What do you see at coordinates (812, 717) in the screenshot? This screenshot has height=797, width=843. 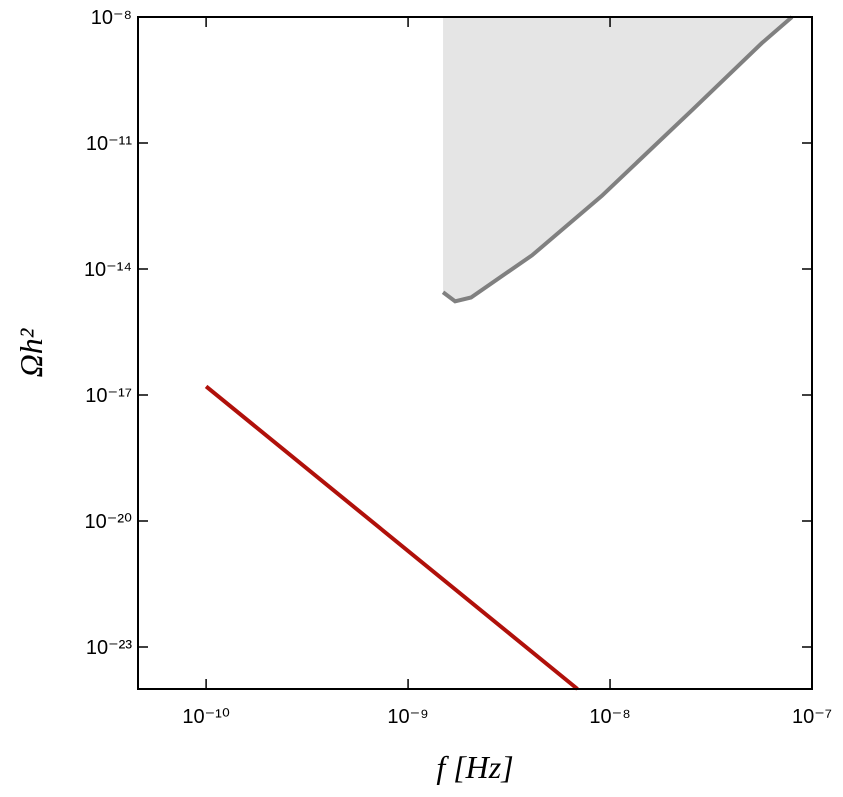 I see `x-tick-label: 10⁻⁷` at bounding box center [812, 717].